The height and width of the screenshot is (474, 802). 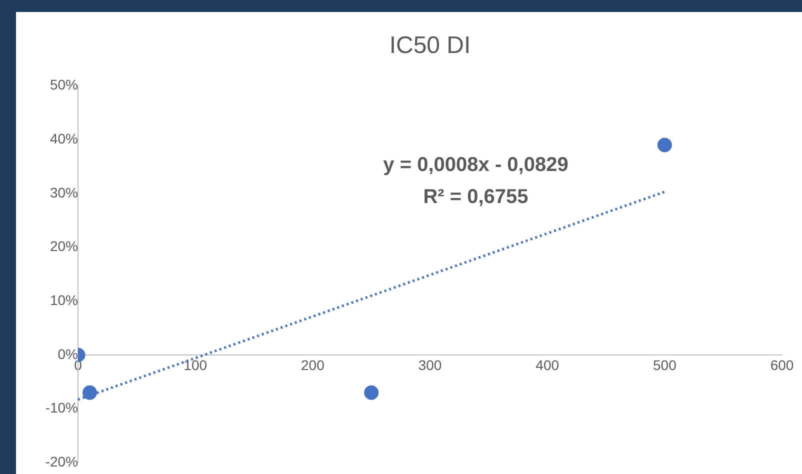 I want to click on y-tick-label: 10%, so click(x=64, y=300).